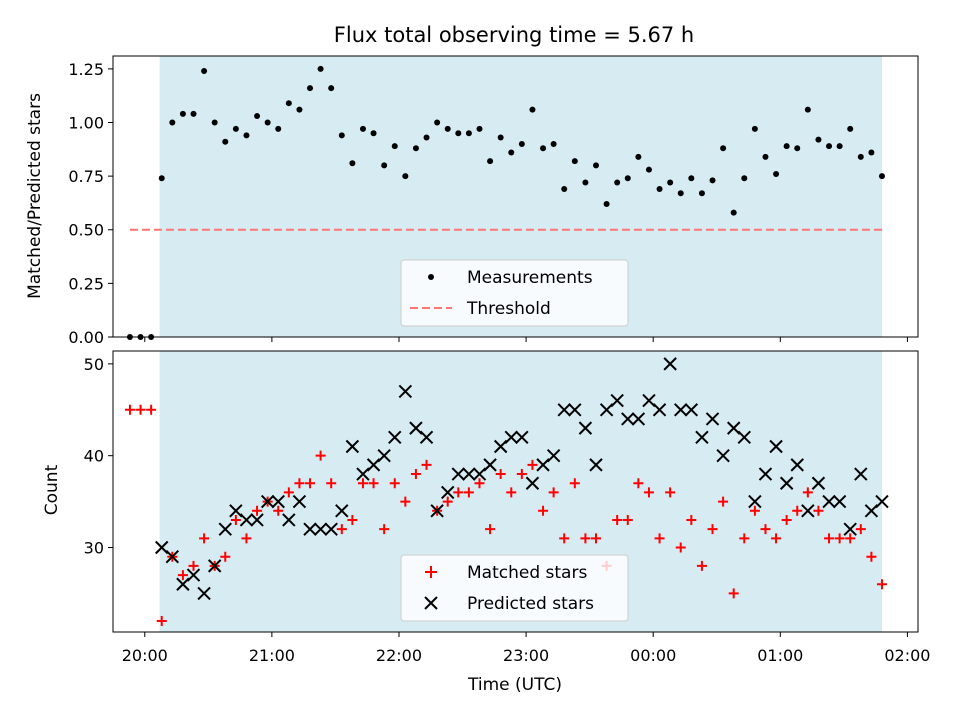 The height and width of the screenshot is (720, 960). What do you see at coordinates (86, 283) in the screenshot?
I see `top-y-tick-label: 0.25` at bounding box center [86, 283].